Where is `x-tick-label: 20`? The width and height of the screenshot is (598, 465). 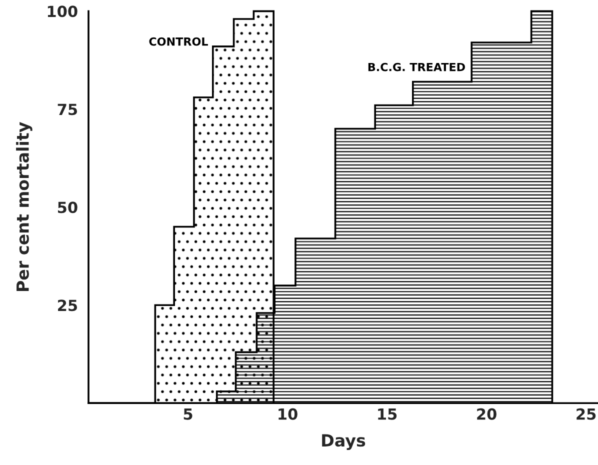
x-tick-label: 20 is located at coordinates (486, 414).